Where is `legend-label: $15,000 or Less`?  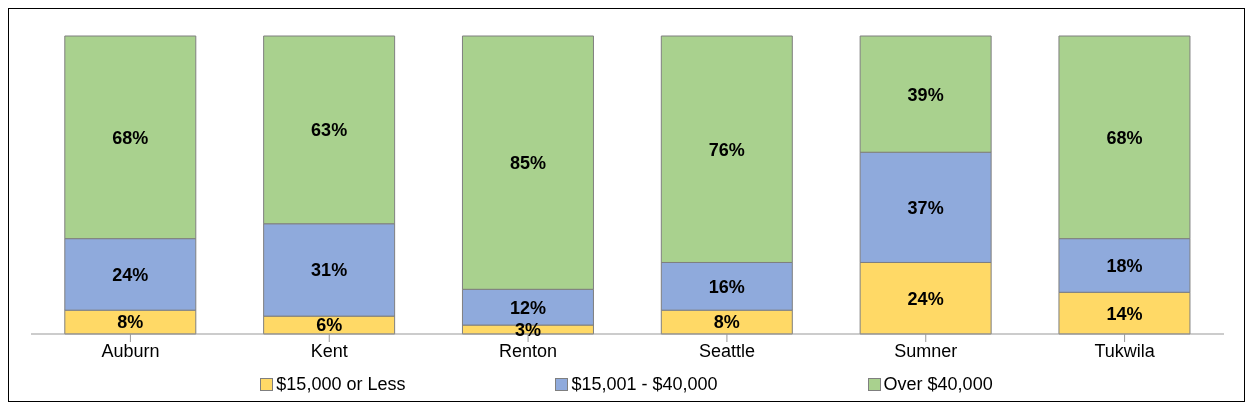 legend-label: $15,000 or Less is located at coordinates (341, 384).